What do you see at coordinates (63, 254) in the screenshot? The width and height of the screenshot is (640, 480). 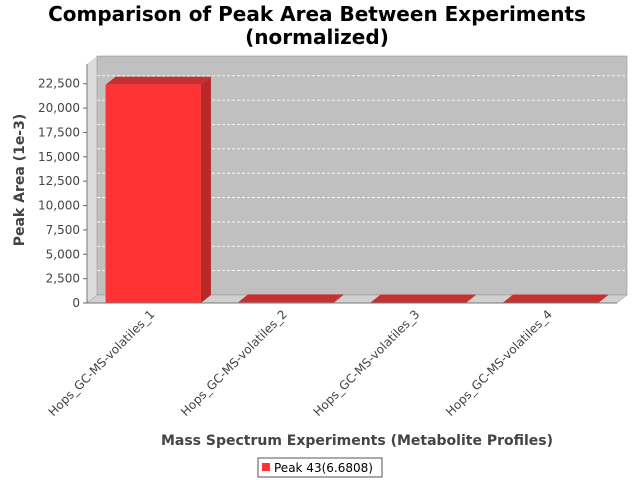 I see `y-tick-label: 5,000` at bounding box center [63, 254].